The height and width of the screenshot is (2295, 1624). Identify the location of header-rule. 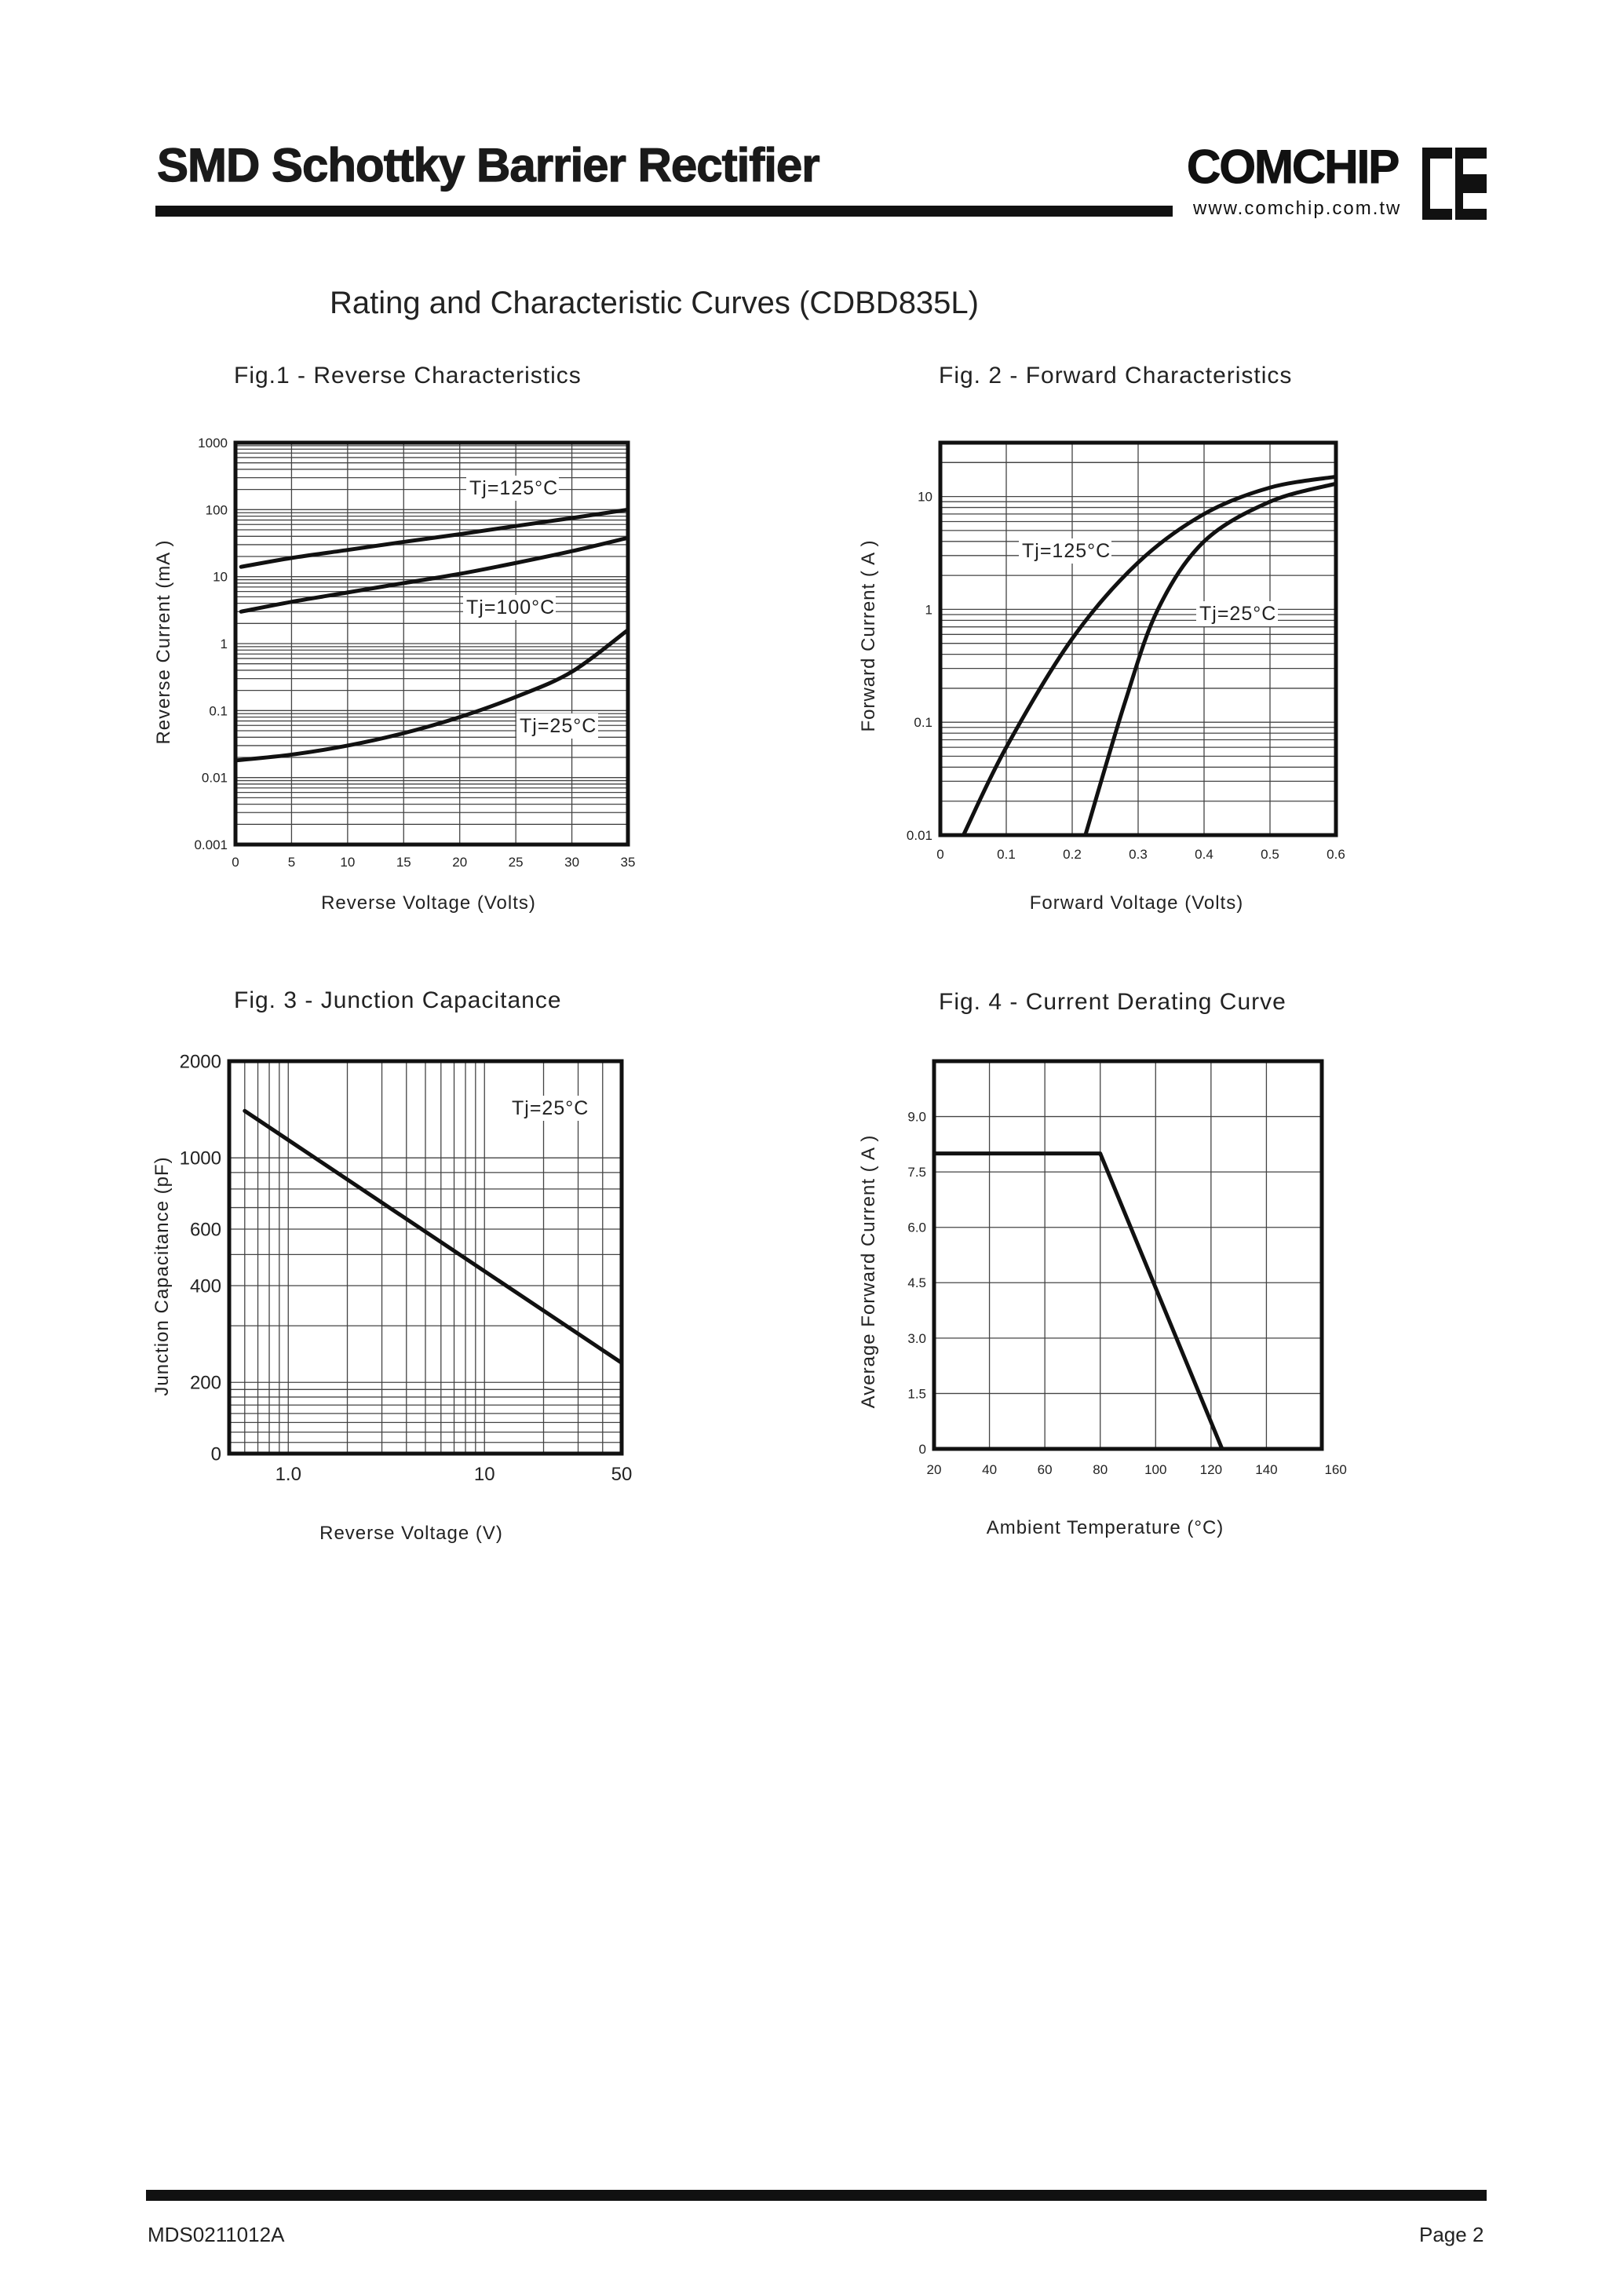
(664, 211).